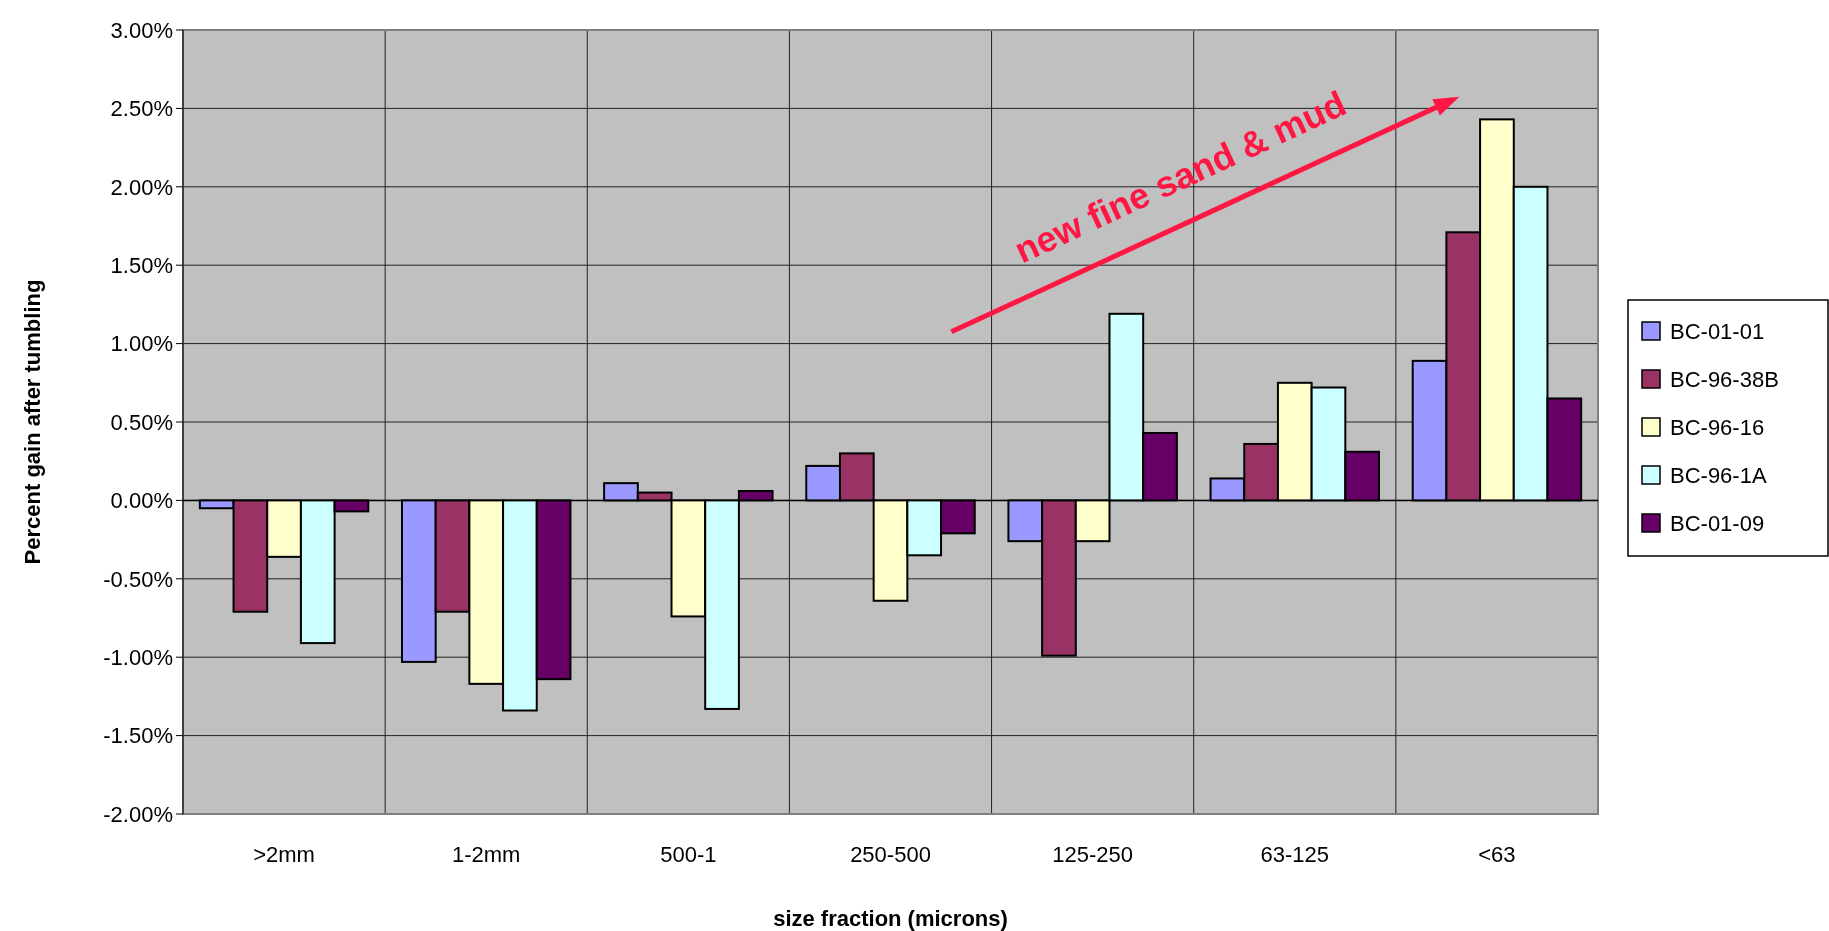  Describe the element at coordinates (141, 265) in the screenshot. I see `y-tick-label: 1.50%` at that location.